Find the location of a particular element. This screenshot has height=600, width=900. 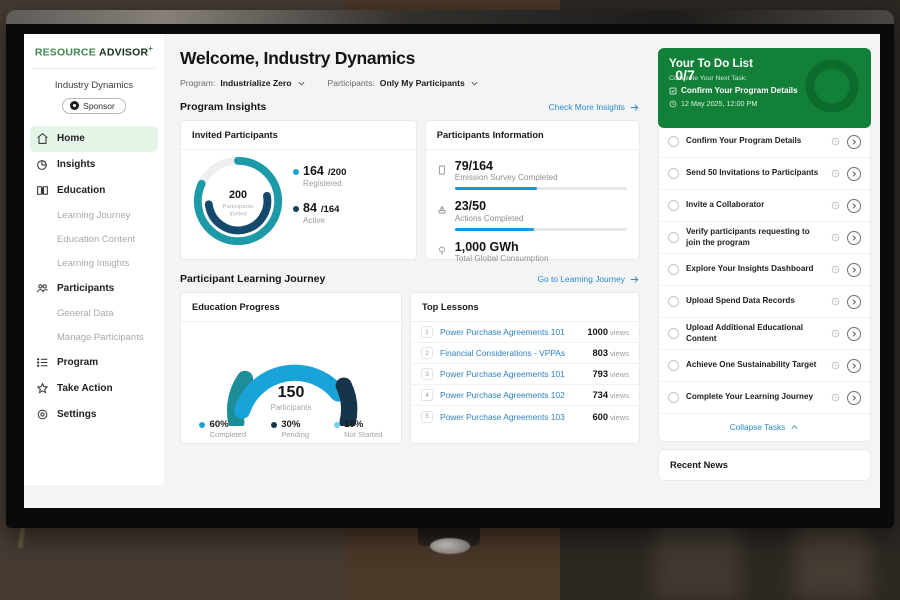

check-square-icon is located at coordinates (673, 90).